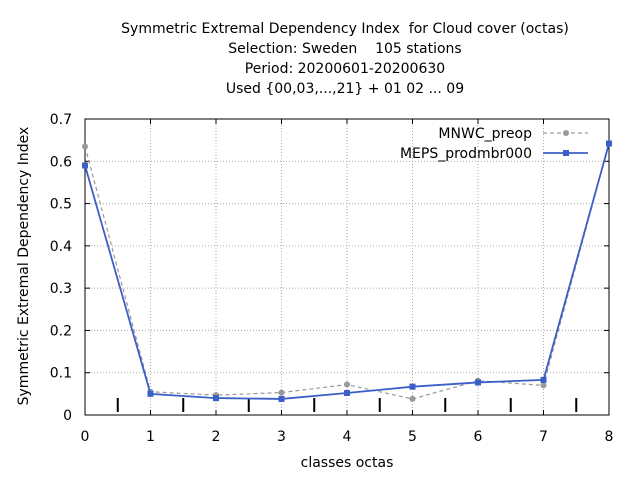 This screenshot has width=640, height=480. What do you see at coordinates (494, 144) in the screenshot?
I see `legend: MNWC_preop MEPS_prodmbr000` at bounding box center [494, 144].